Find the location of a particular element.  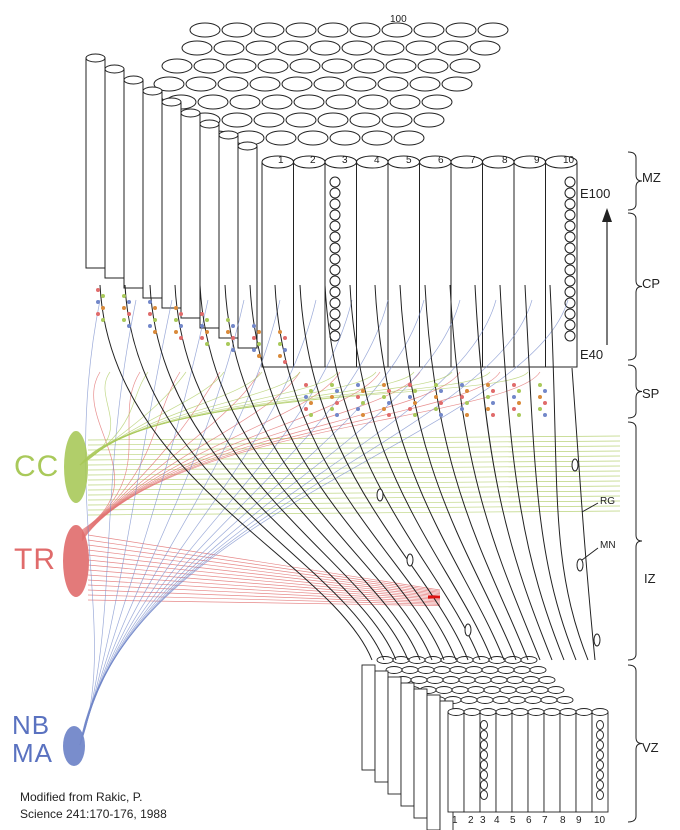

nb-fiber is located at coordinates (126, 522).